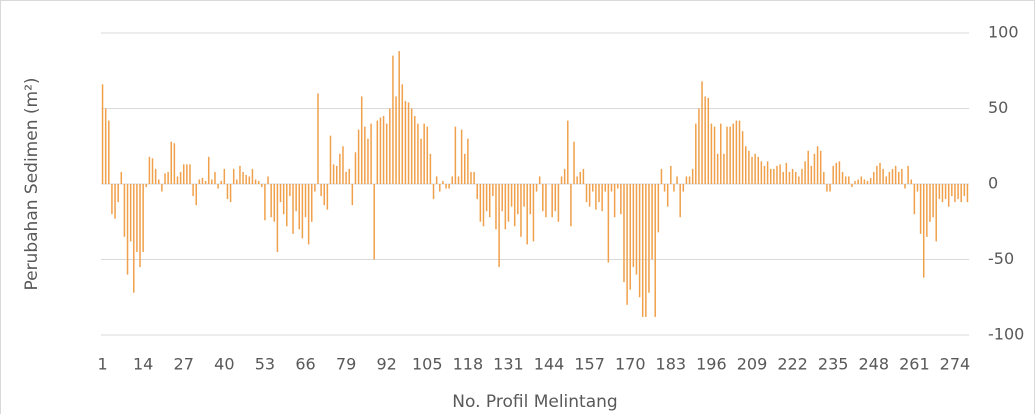 The width and height of the screenshot is (1035, 414). What do you see at coordinates (711, 364) in the screenshot?
I see `x-tick-label: 196` at bounding box center [711, 364].